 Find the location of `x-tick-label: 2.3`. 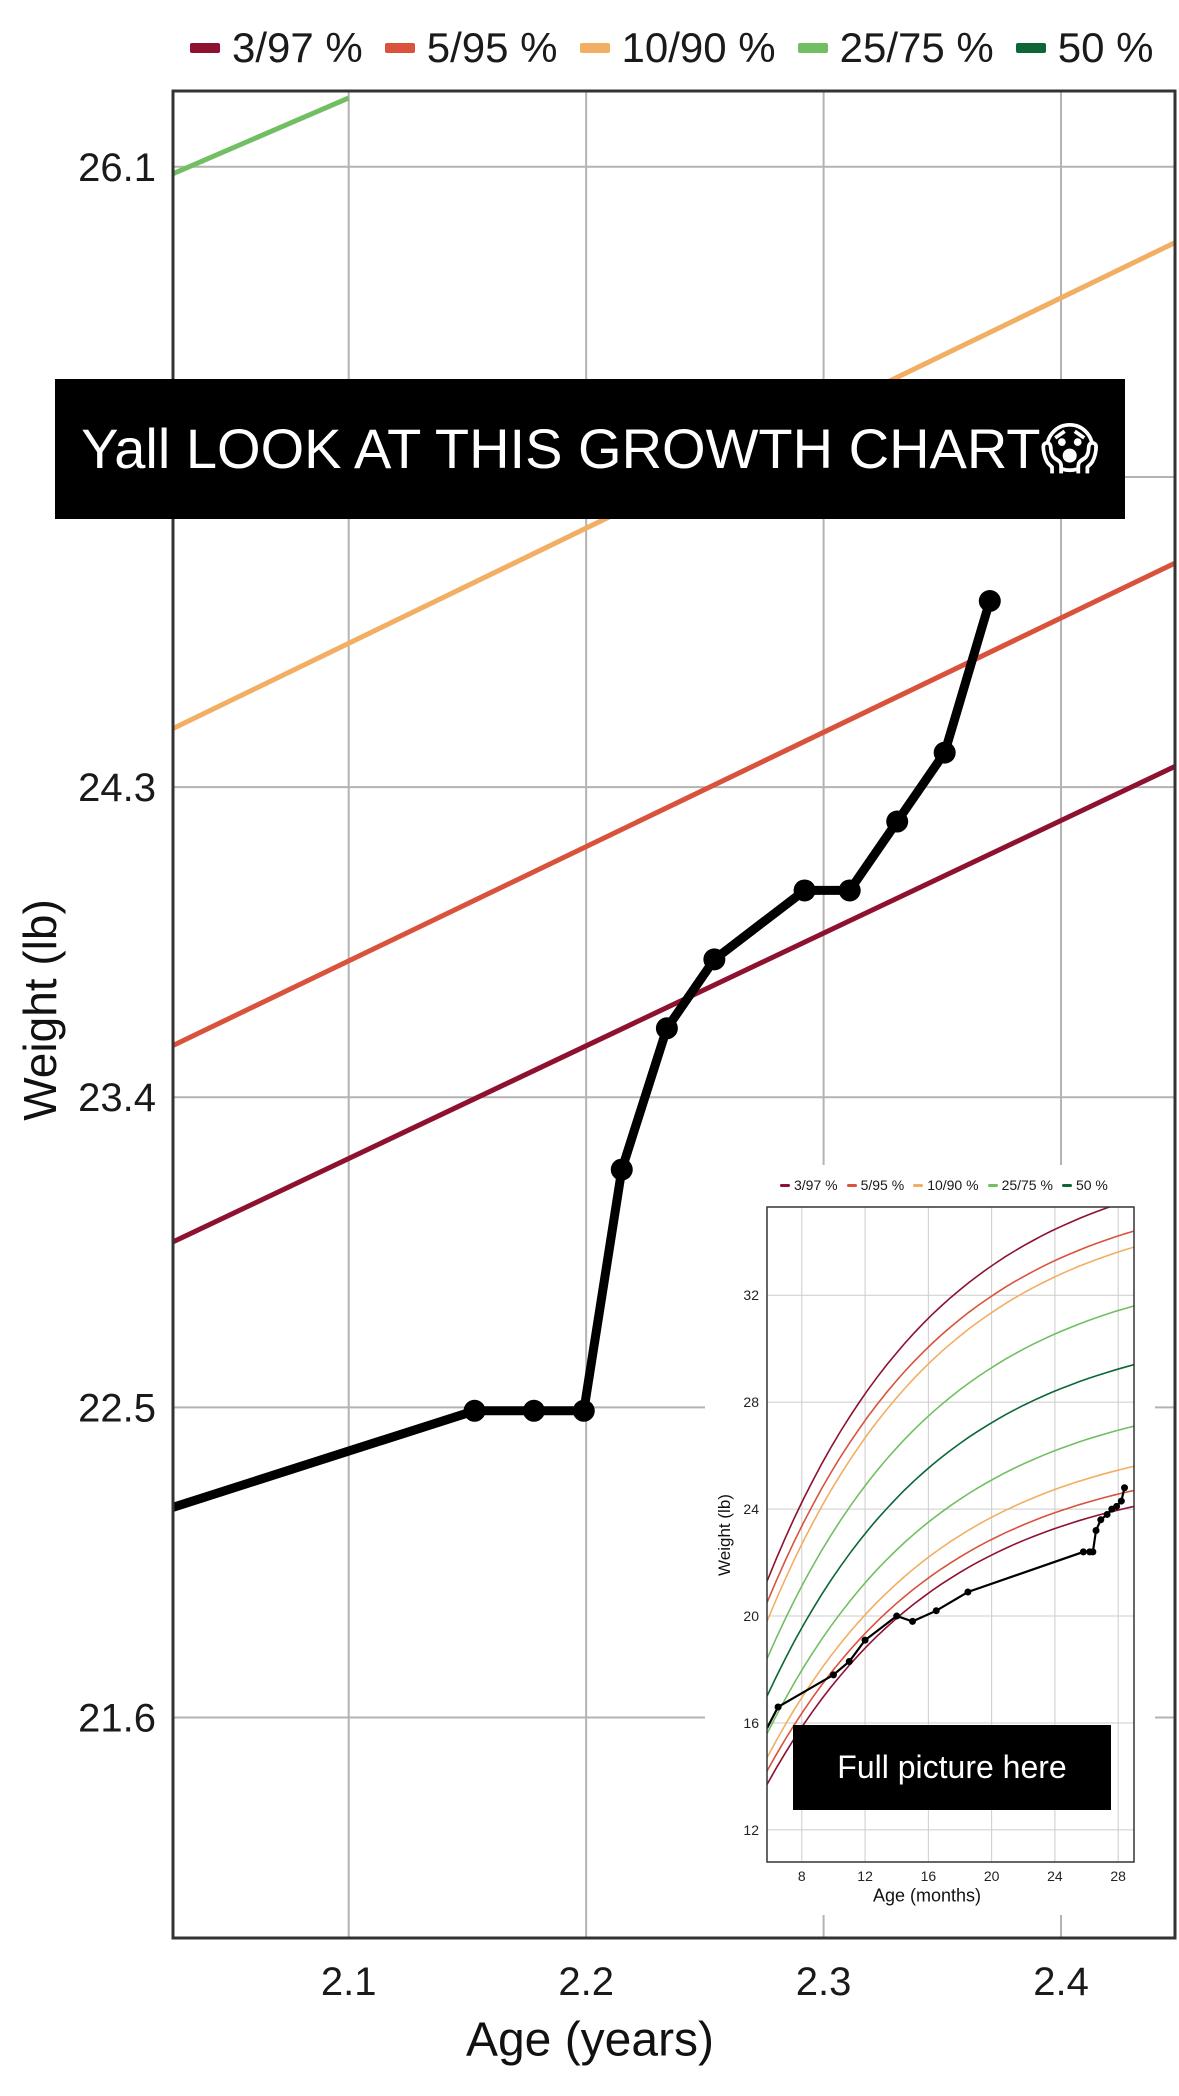

x-tick-label: 2.3 is located at coordinates (824, 1982).